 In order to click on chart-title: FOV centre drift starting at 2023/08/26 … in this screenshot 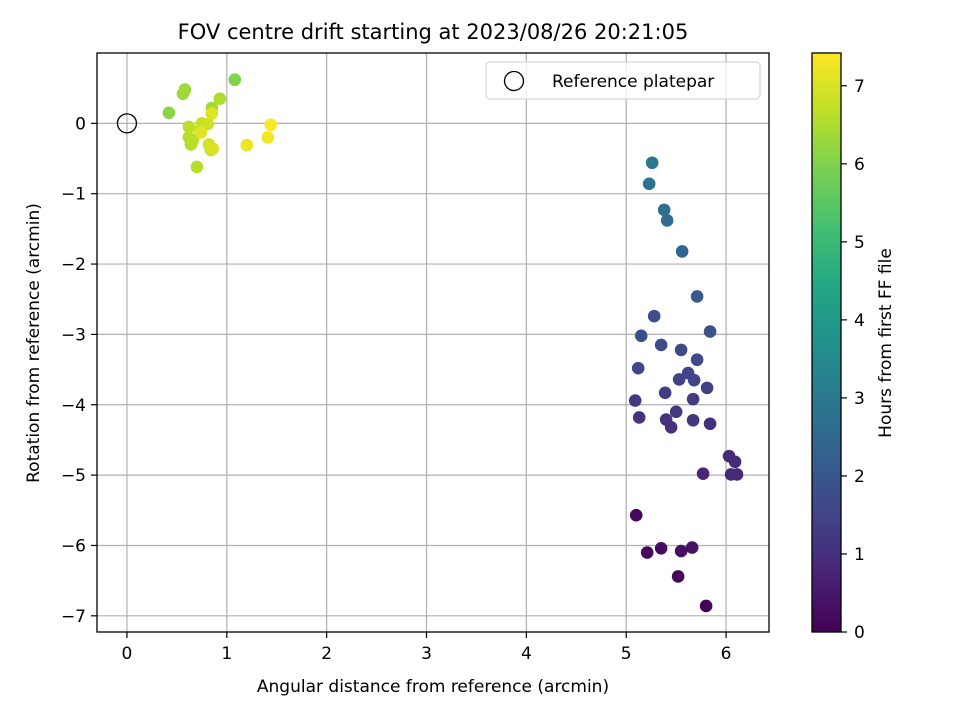, I will do `click(433, 32)`.